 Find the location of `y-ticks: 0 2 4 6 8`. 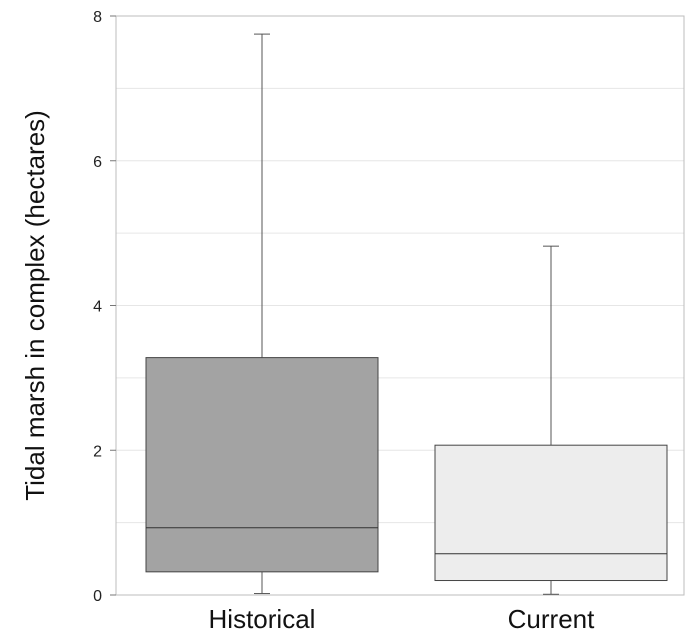

y-ticks: 0 2 4 6 8 is located at coordinates (104, 307).